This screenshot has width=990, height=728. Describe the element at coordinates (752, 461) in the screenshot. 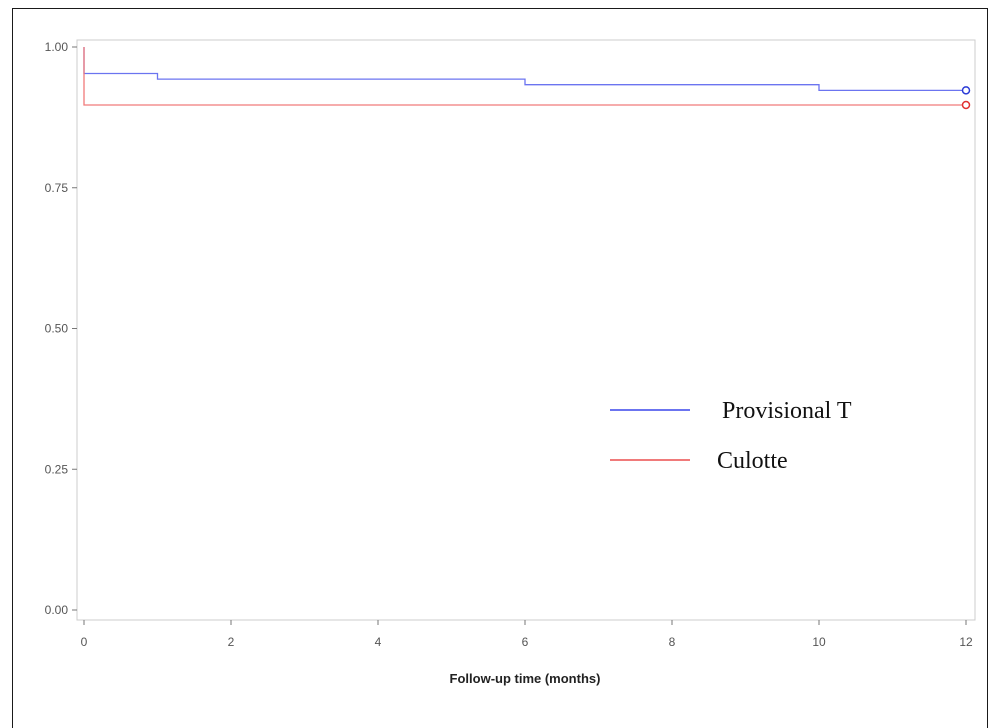

I see `legend-label: Culotte` at that location.